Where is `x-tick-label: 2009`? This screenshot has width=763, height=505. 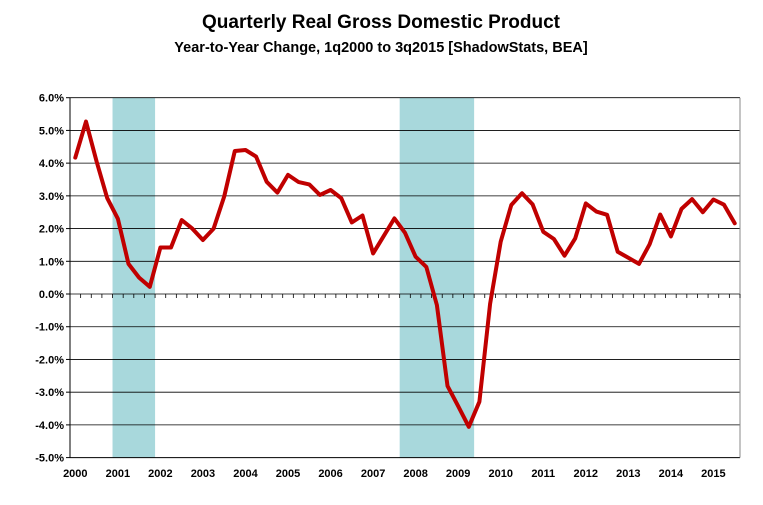
x-tick-label: 2009 is located at coordinates (458, 474).